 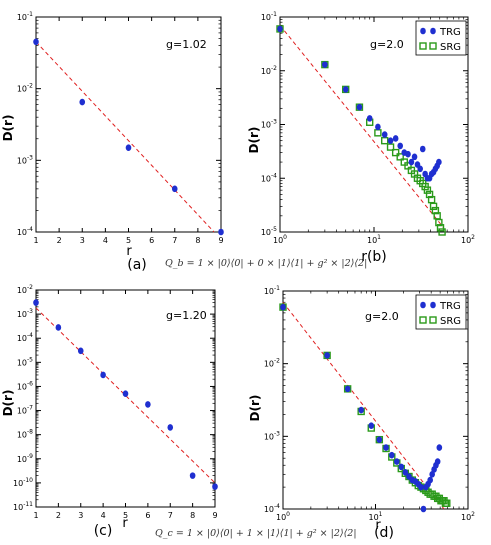 What do you see at coordinates (125, 515) in the screenshot?
I see `x-tick-label-c: 5` at bounding box center [125, 515].